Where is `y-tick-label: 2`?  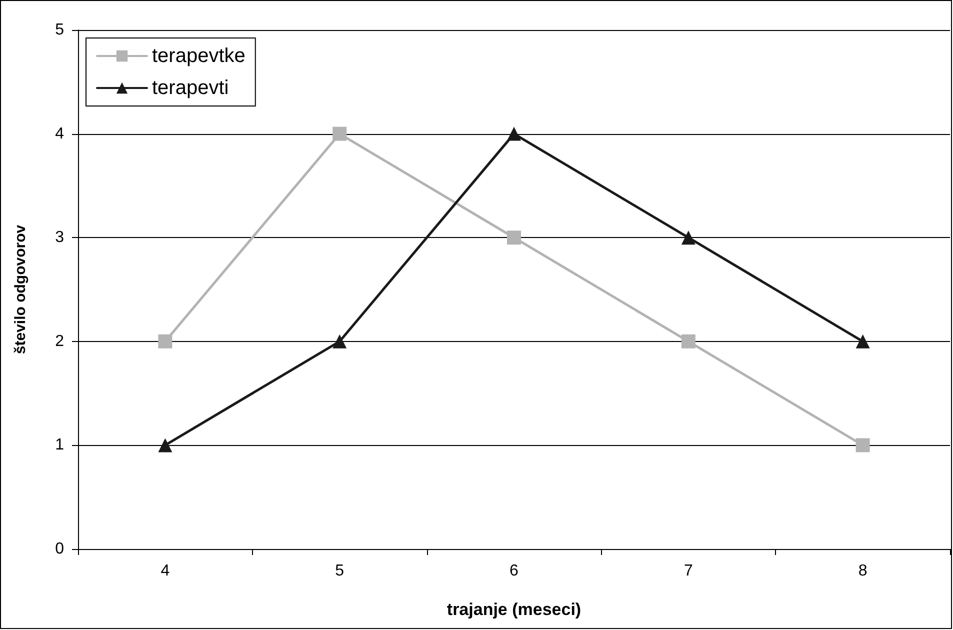
y-tick-label: 2 is located at coordinates (59, 341).